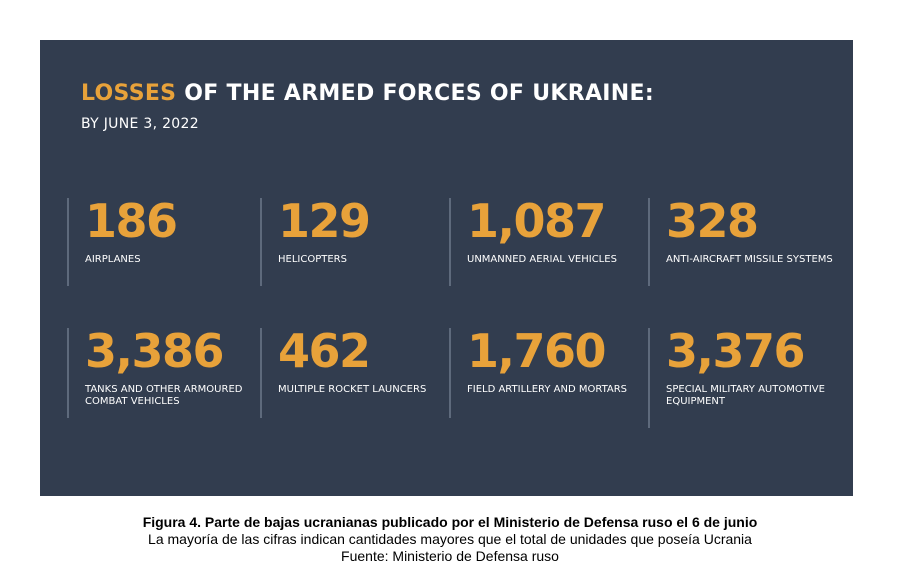 This screenshot has width=900, height=585. What do you see at coordinates (712, 221) in the screenshot?
I see `stat-value: 328` at bounding box center [712, 221].